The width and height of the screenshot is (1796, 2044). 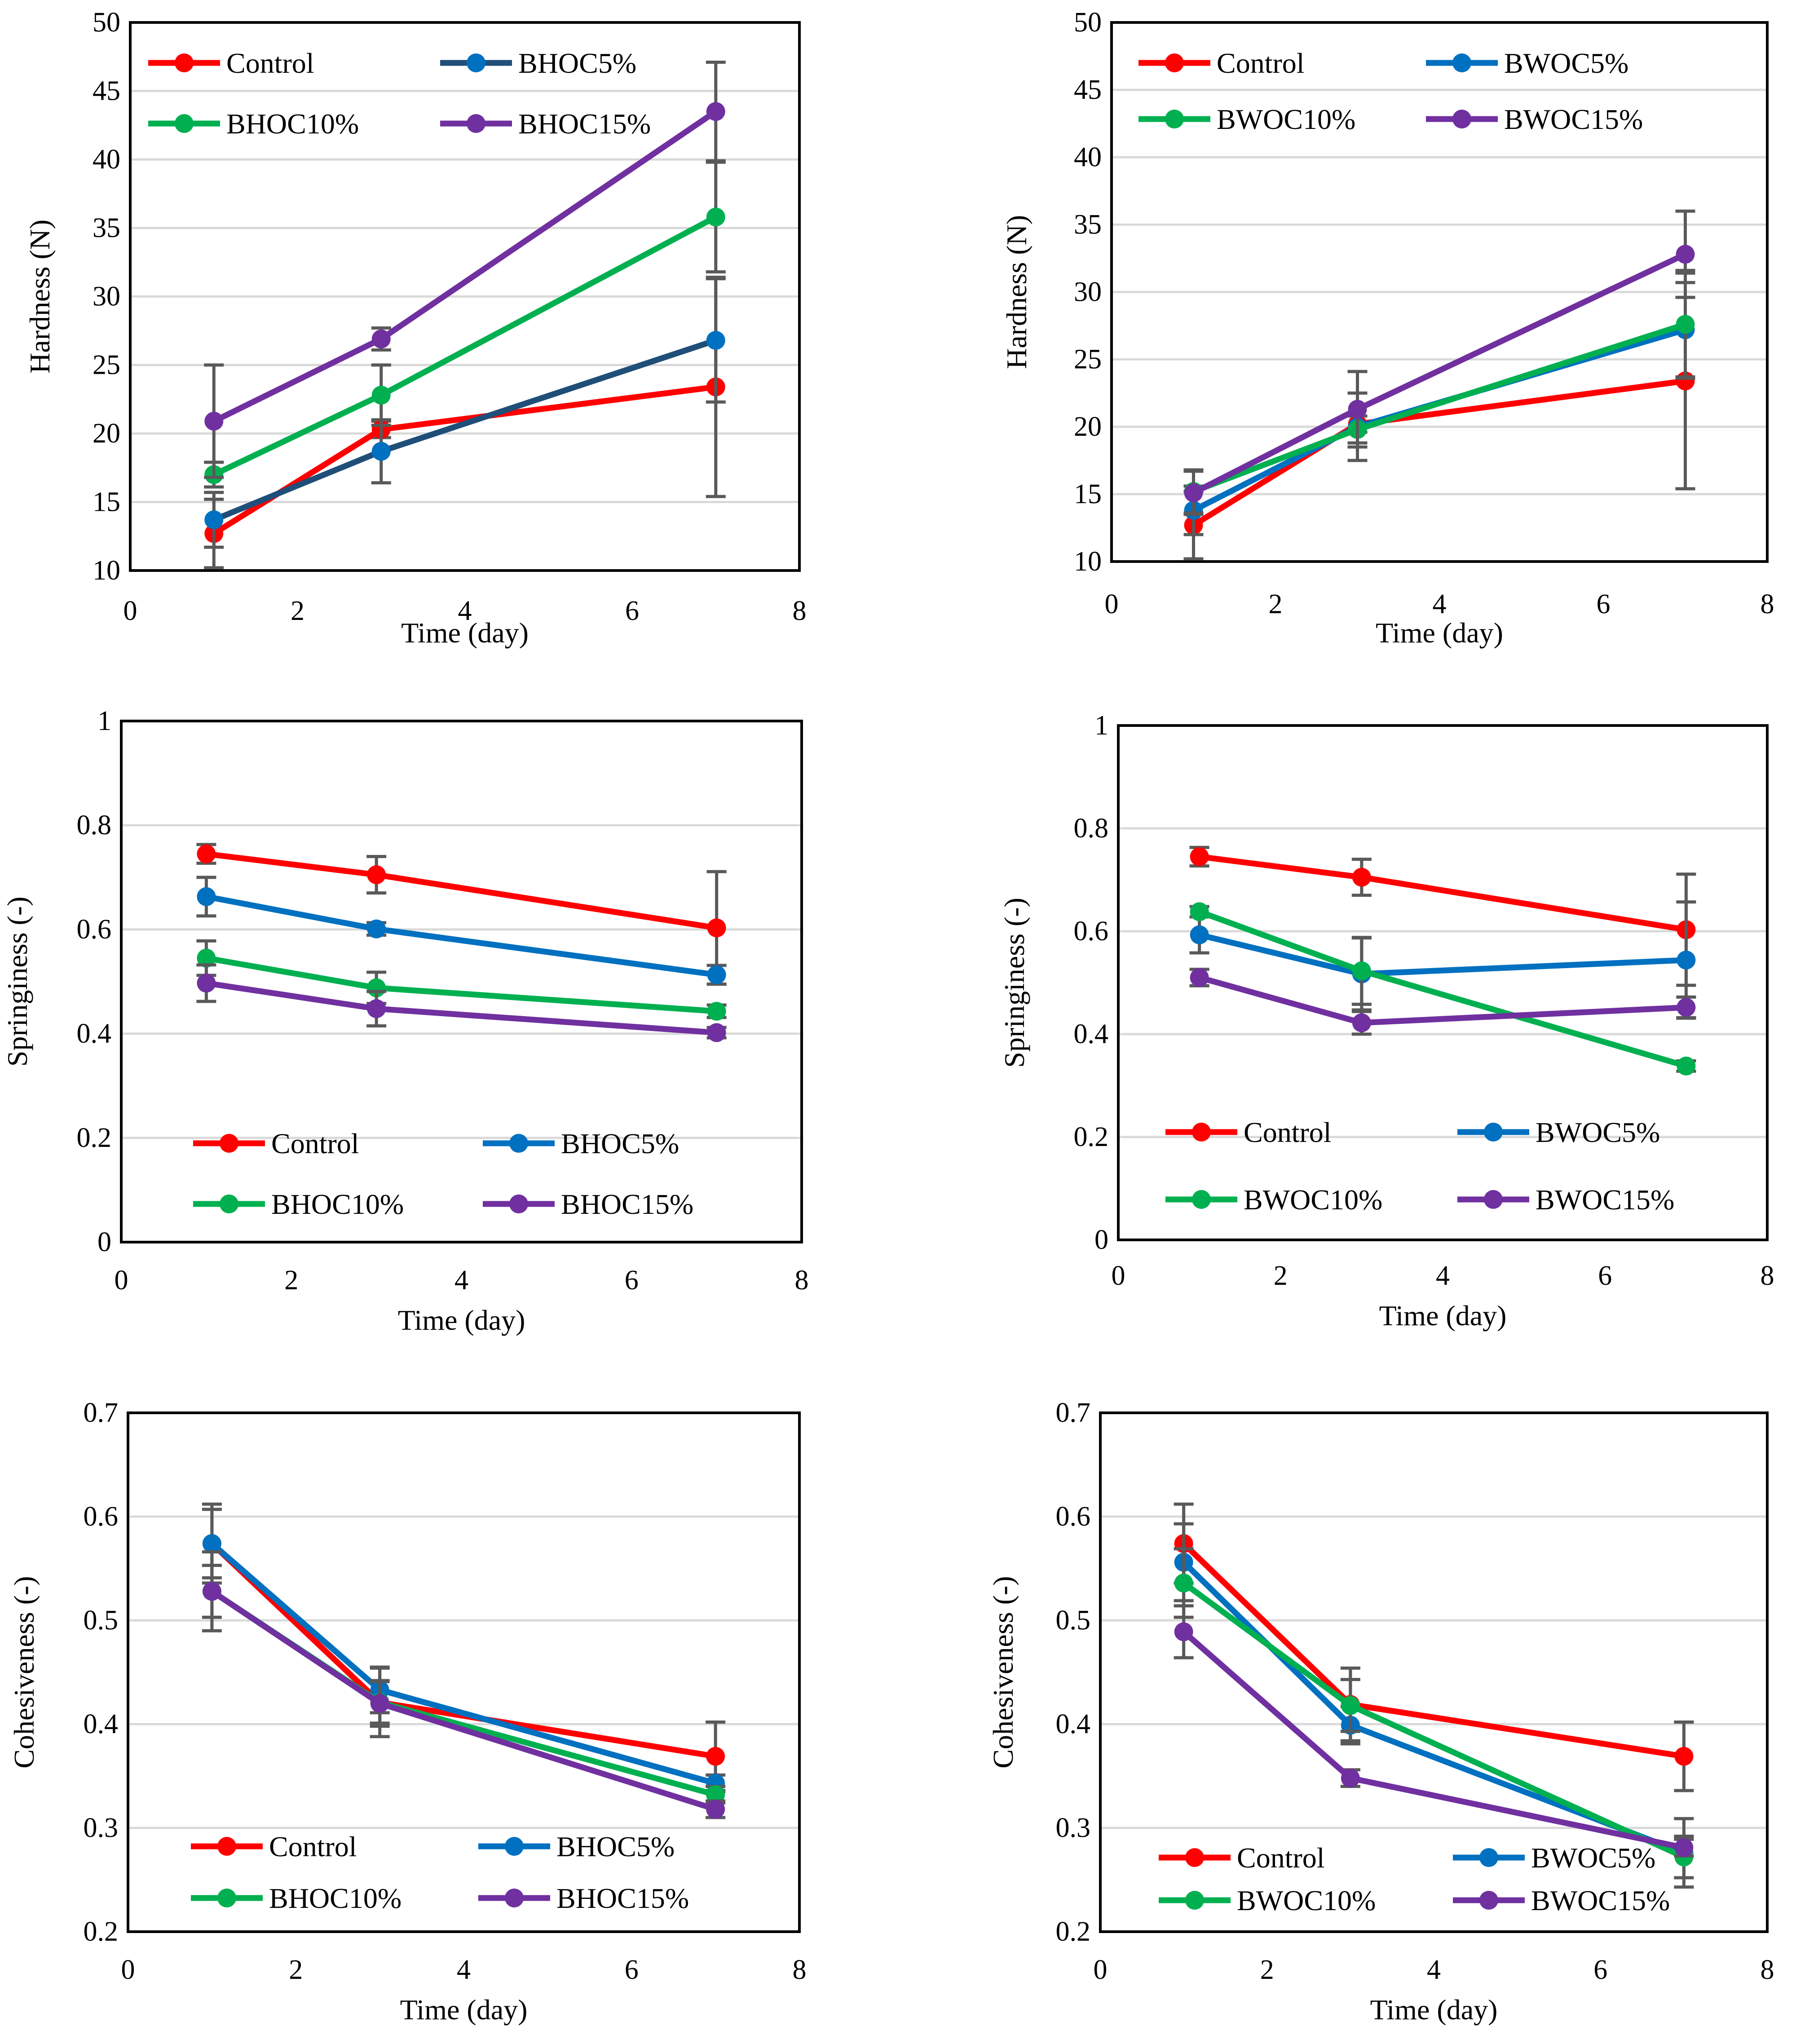 I want to click on y-tick-label: 45, so click(x=106, y=91).